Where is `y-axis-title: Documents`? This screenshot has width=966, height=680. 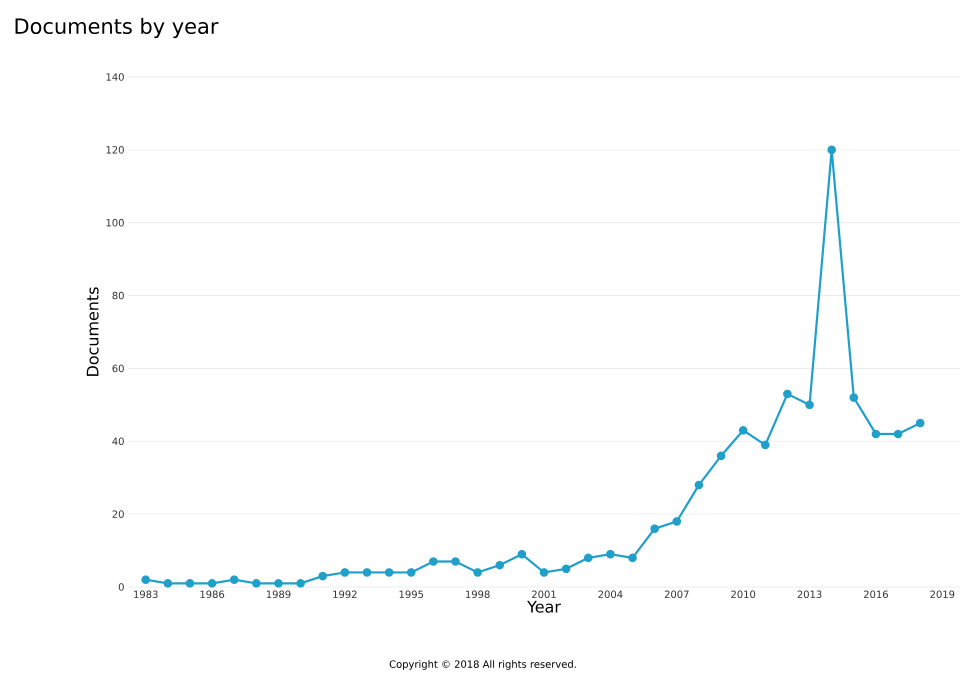
y-axis-title: Documents is located at coordinates (92, 331).